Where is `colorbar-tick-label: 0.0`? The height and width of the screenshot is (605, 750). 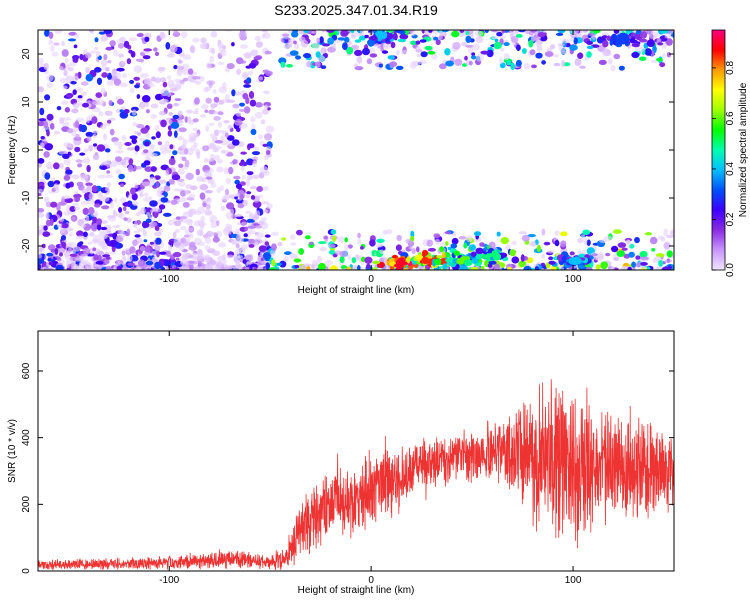
colorbar-tick-label: 0.0 is located at coordinates (730, 270).